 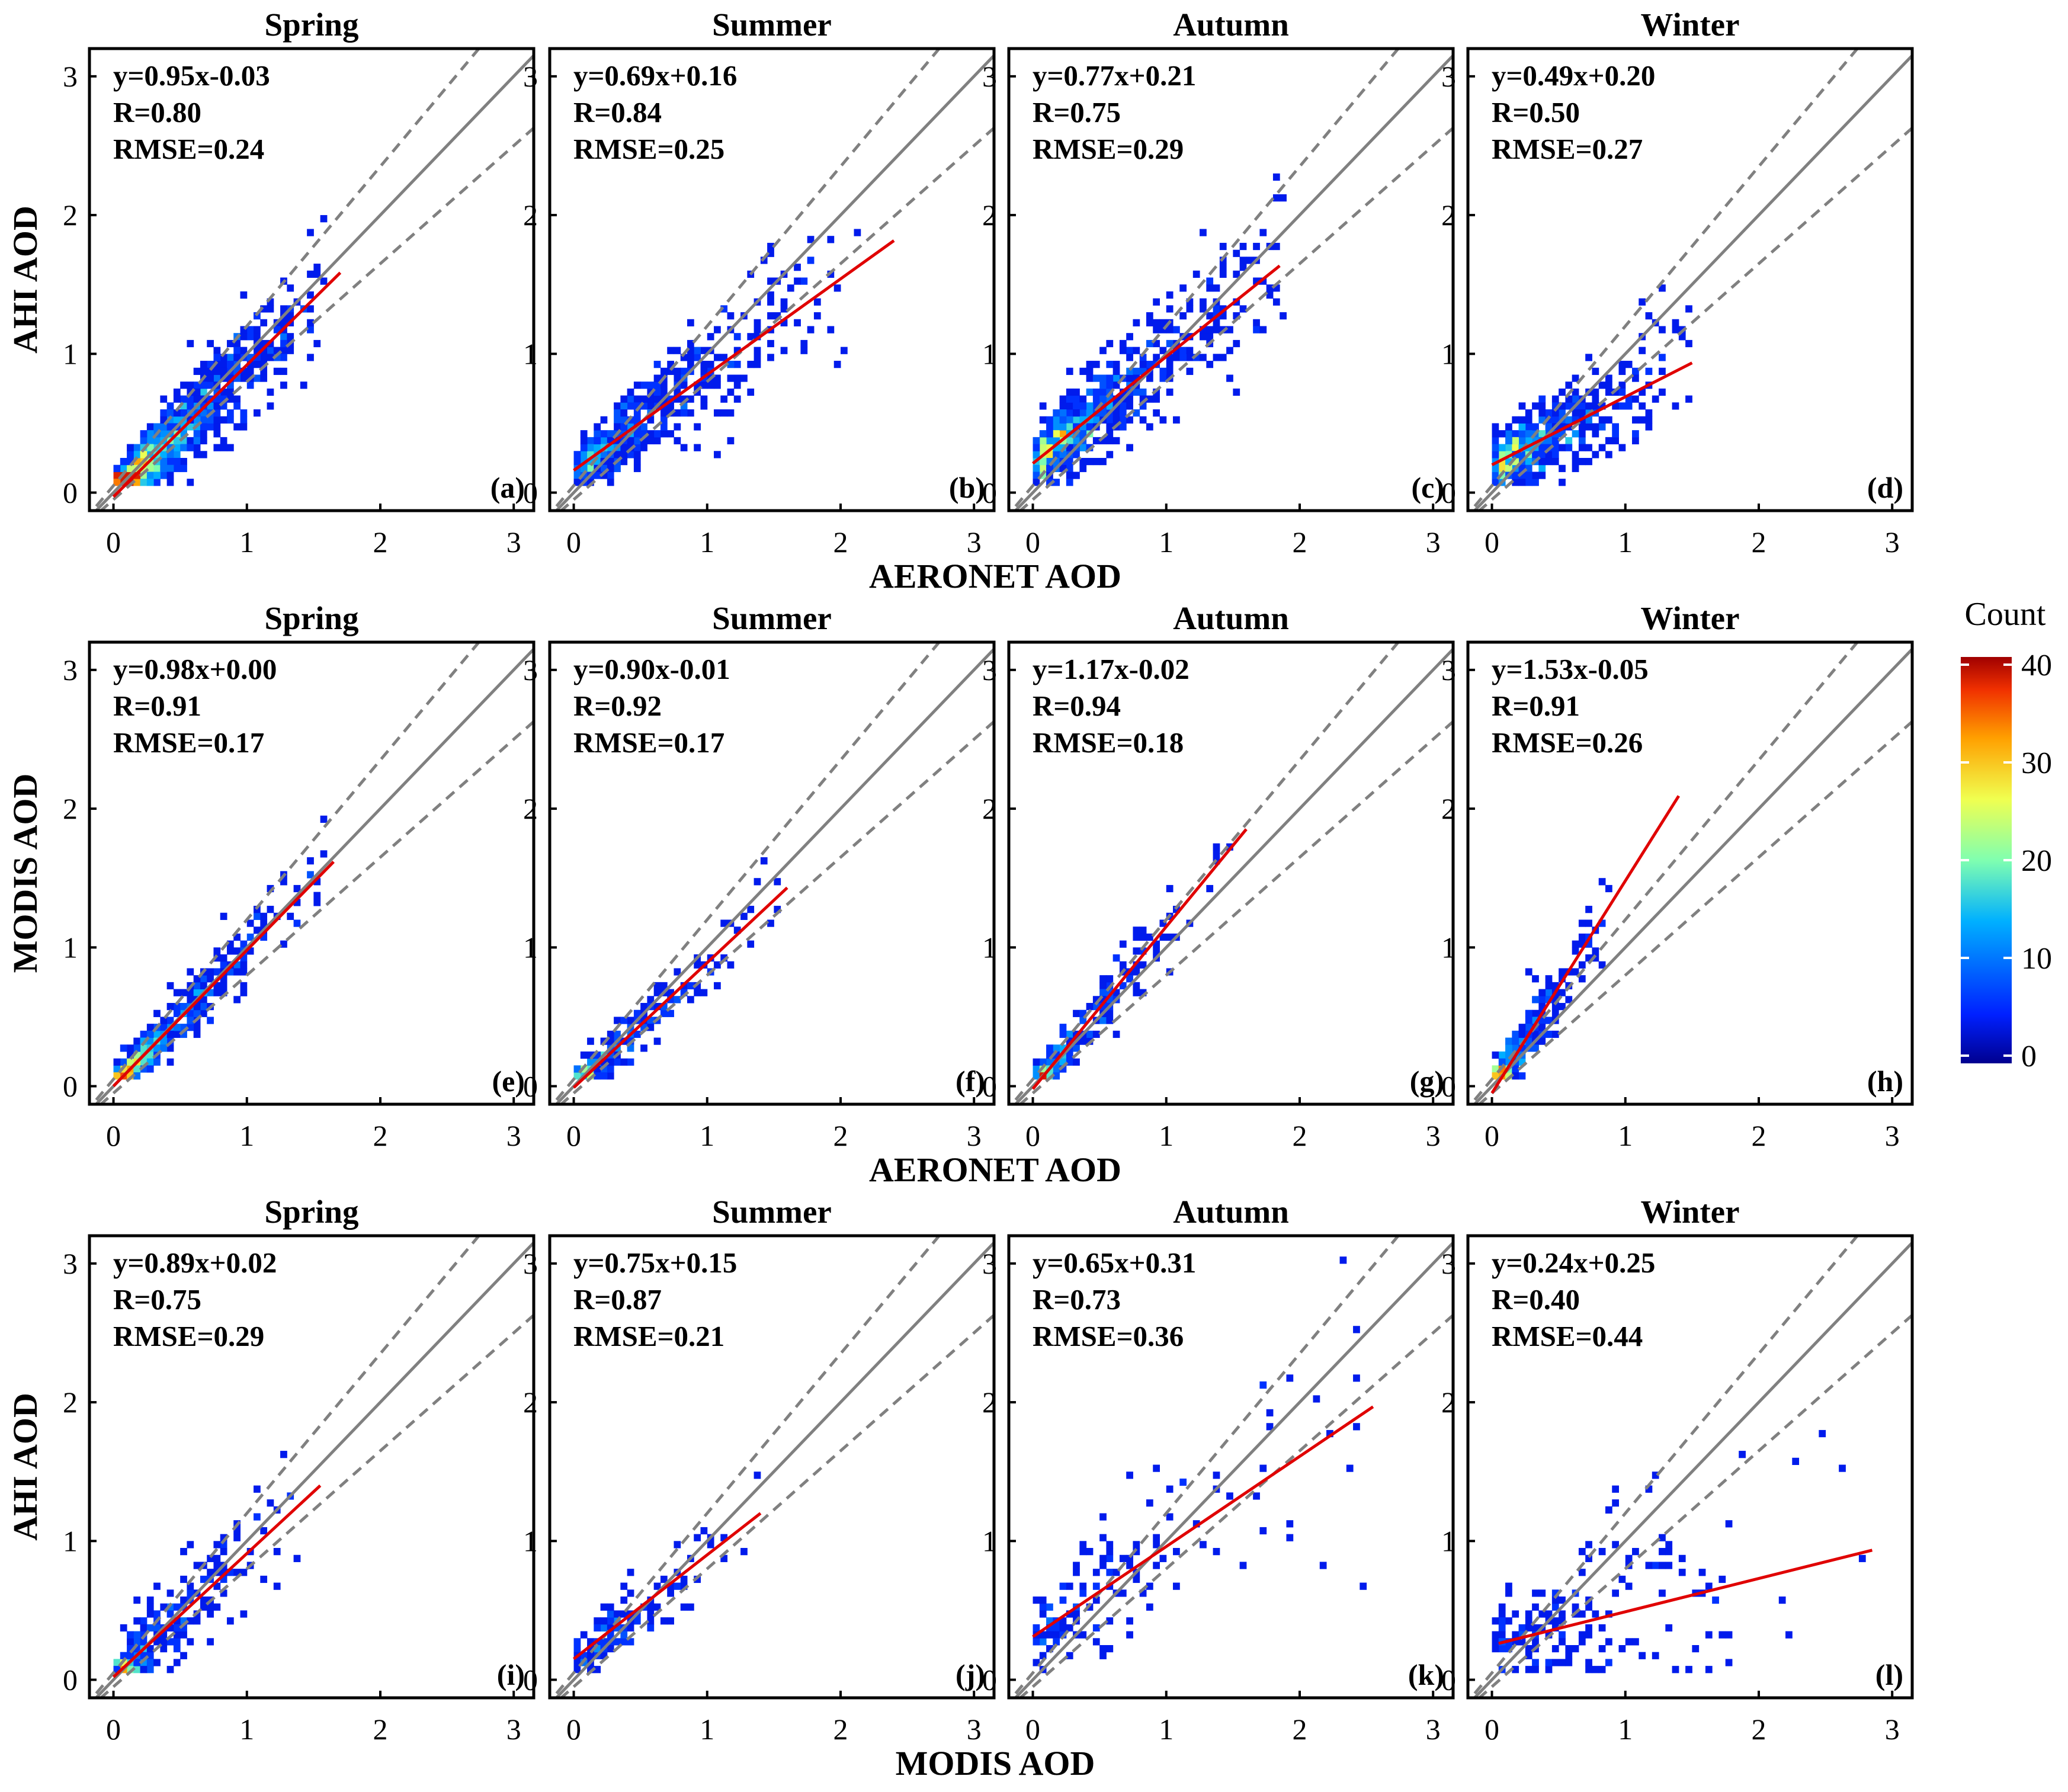 I want to click on y-tick-label: 3, so click(x=989, y=1263).